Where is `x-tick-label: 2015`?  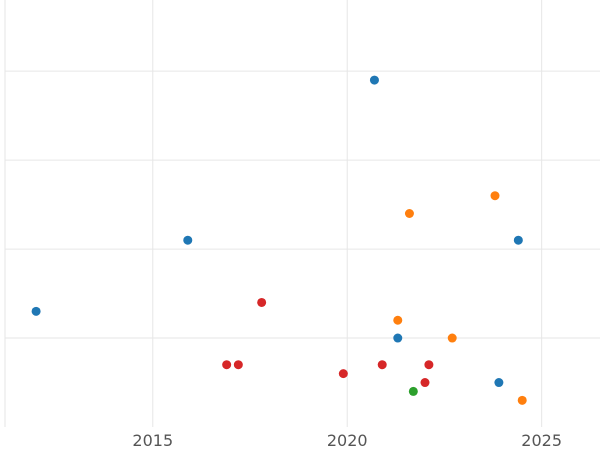 x-tick-label: 2015 is located at coordinates (152, 440).